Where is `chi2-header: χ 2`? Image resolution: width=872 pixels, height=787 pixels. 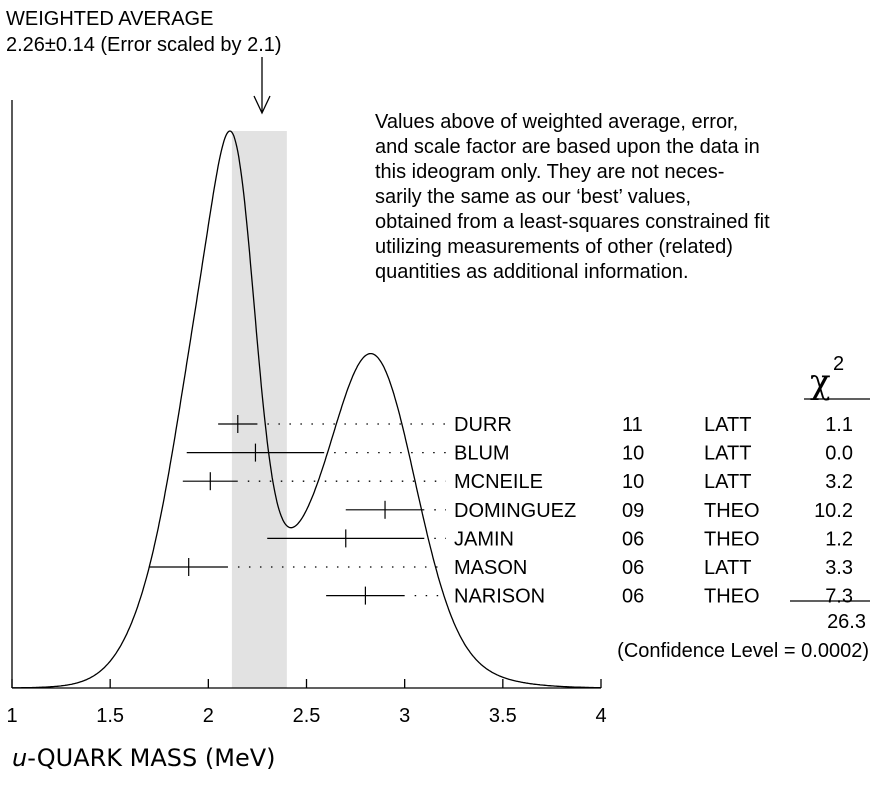
chi2-header: χ 2 is located at coordinates (837, 377).